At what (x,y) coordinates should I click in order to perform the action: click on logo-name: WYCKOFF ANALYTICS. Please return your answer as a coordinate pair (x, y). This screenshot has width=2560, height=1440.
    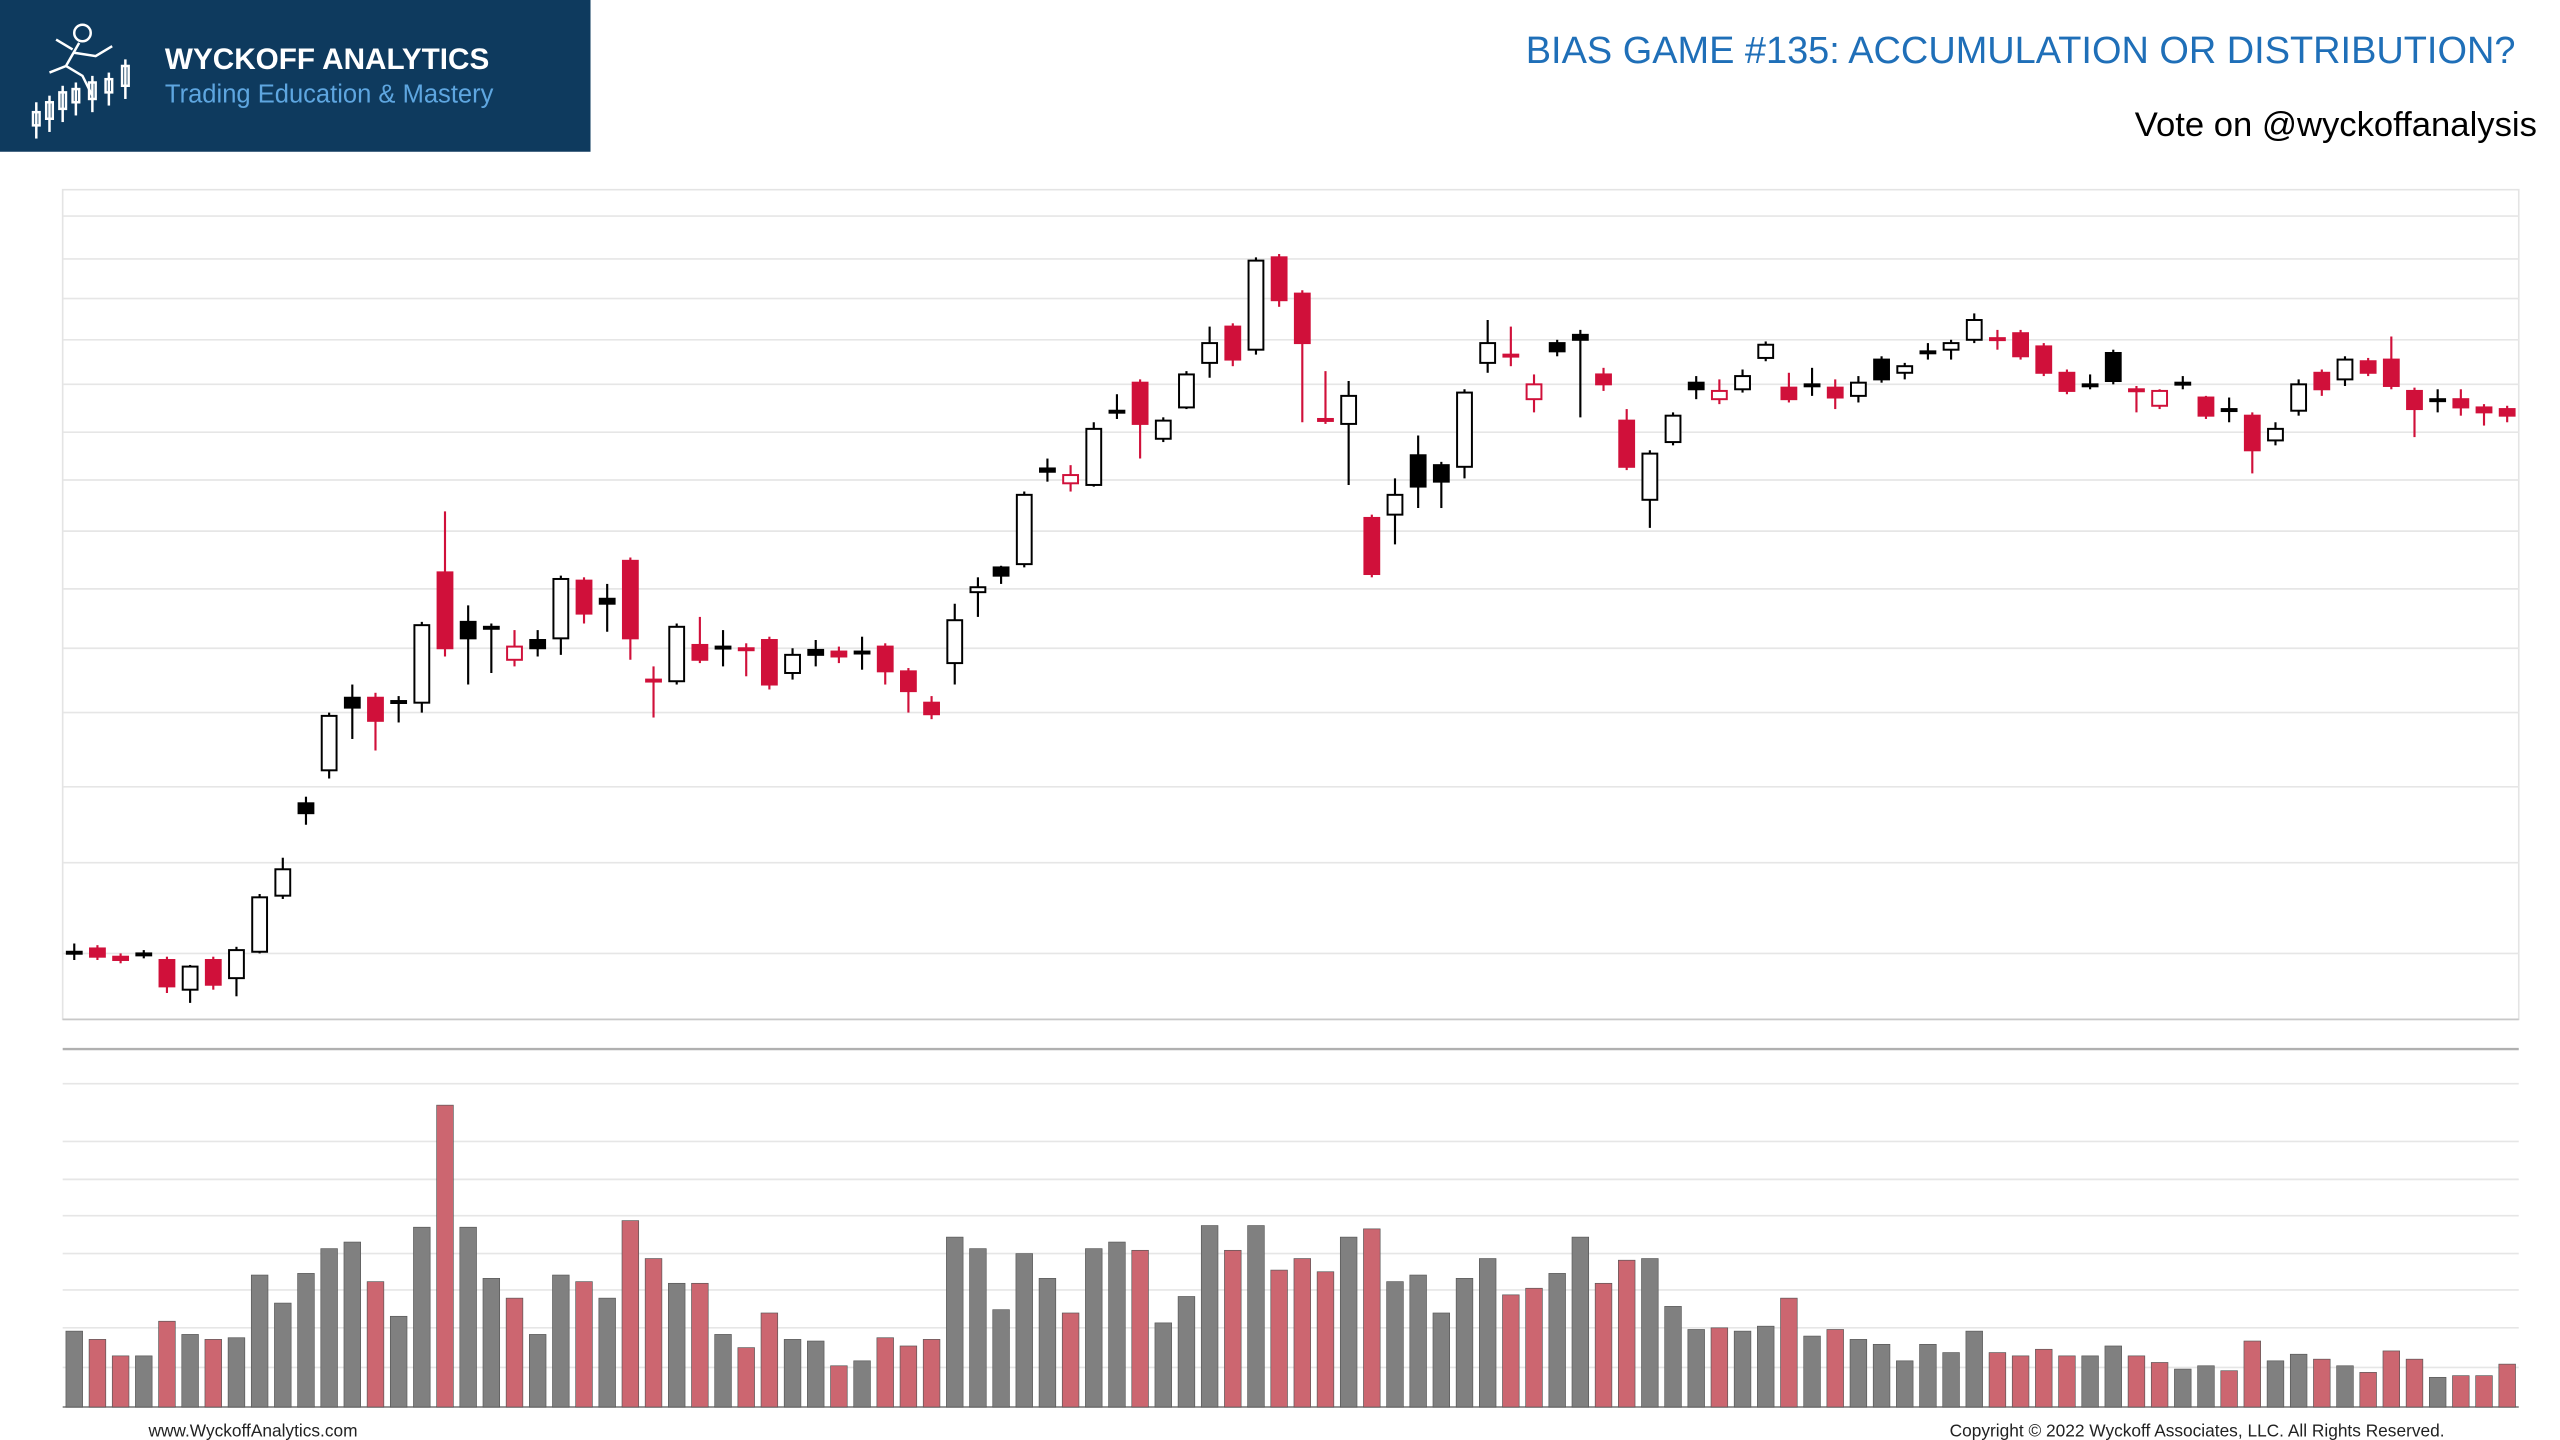
    Looking at the image, I should click on (327, 59).